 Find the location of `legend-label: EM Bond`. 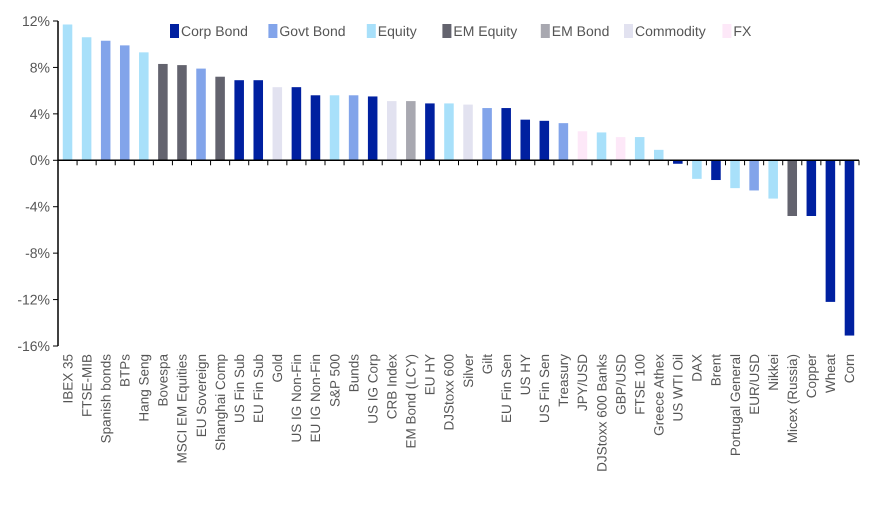

legend-label: EM Bond is located at coordinates (581, 30).